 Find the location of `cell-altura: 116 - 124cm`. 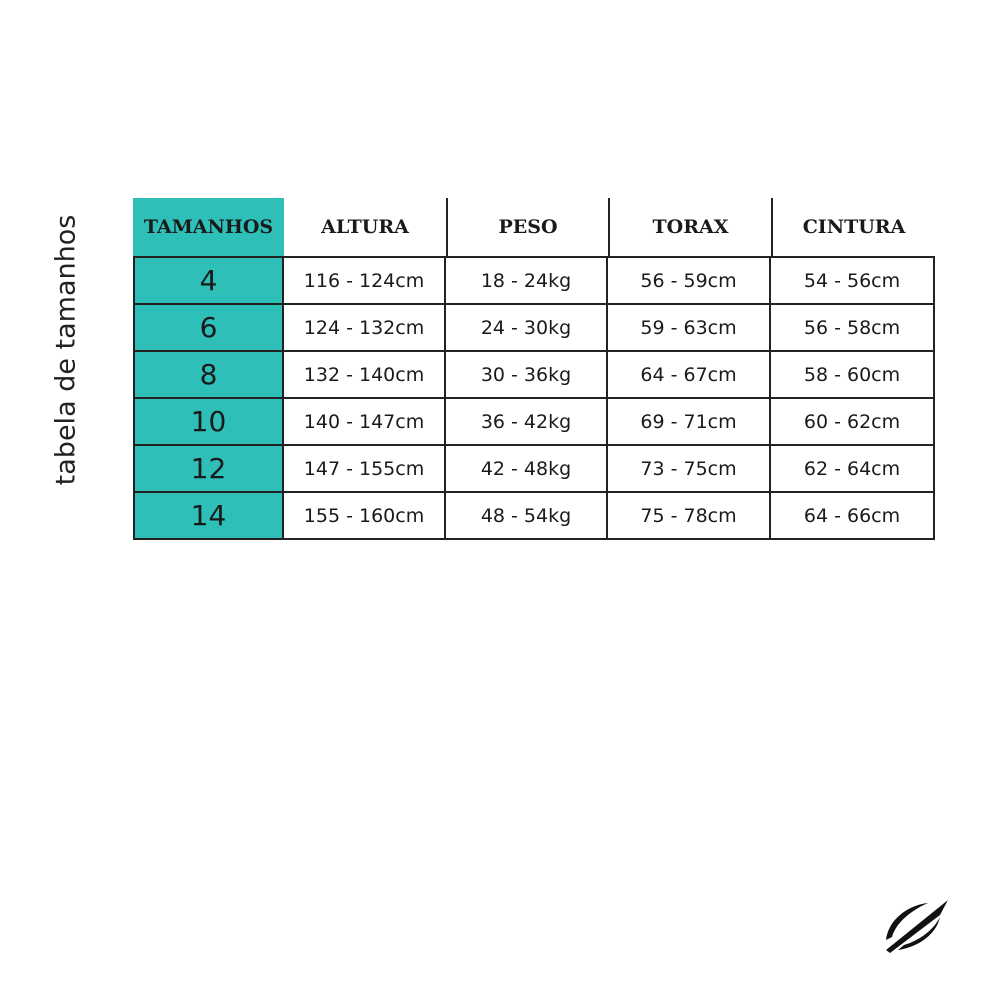

cell-altura: 116 - 124cm is located at coordinates (365, 280).